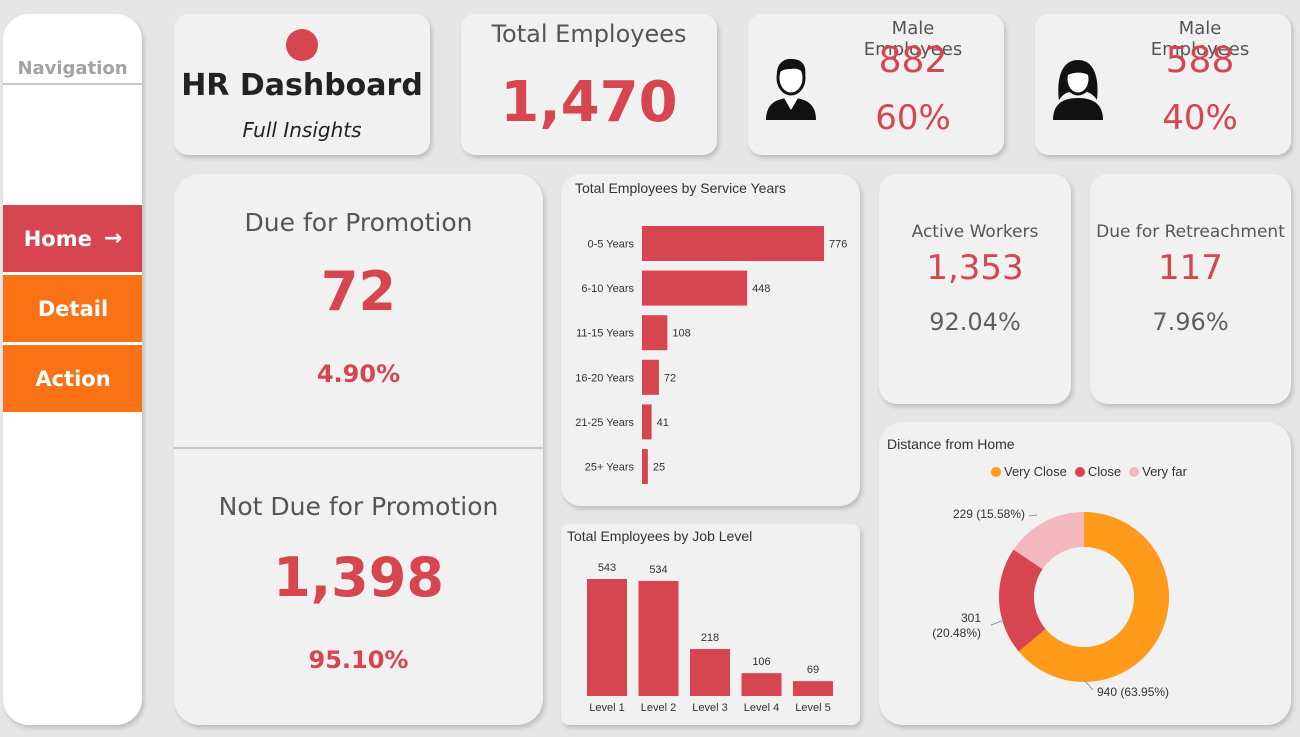 Image resolution: width=1300 pixels, height=737 pixels. I want to click on legend-item-very-close: Very Close, so click(1029, 471).